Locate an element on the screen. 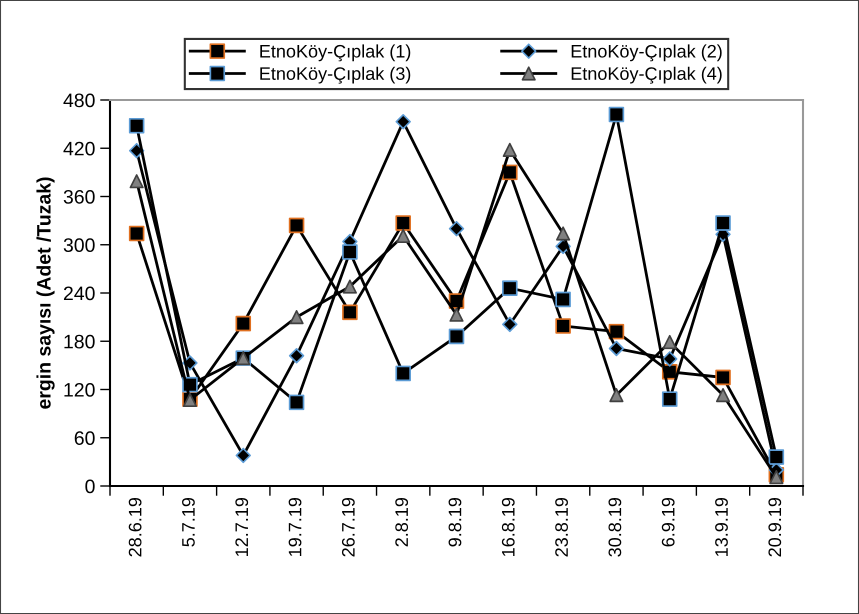  y-tick-label: 360 is located at coordinates (79, 197).